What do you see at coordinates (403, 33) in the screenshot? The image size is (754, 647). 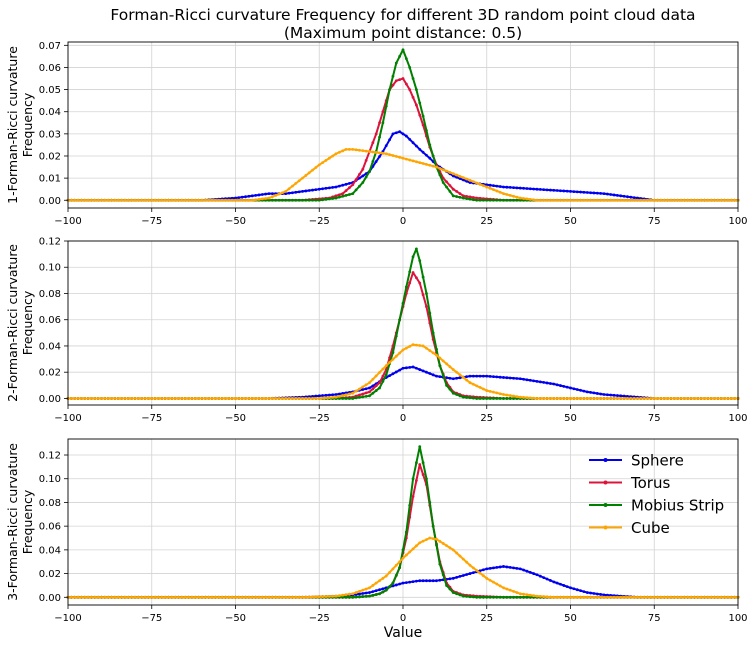 I see `figure-title-line-2: (Maximum point distance: 0.5)` at bounding box center [403, 33].